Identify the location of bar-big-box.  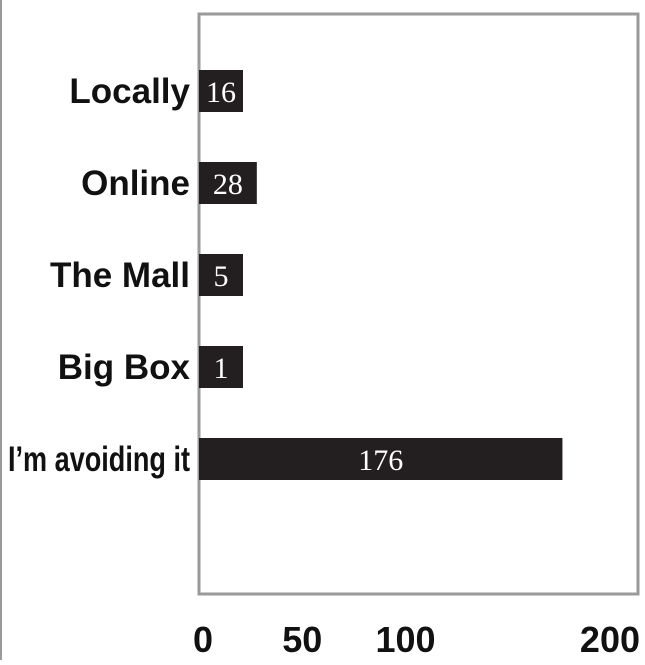
(221, 367).